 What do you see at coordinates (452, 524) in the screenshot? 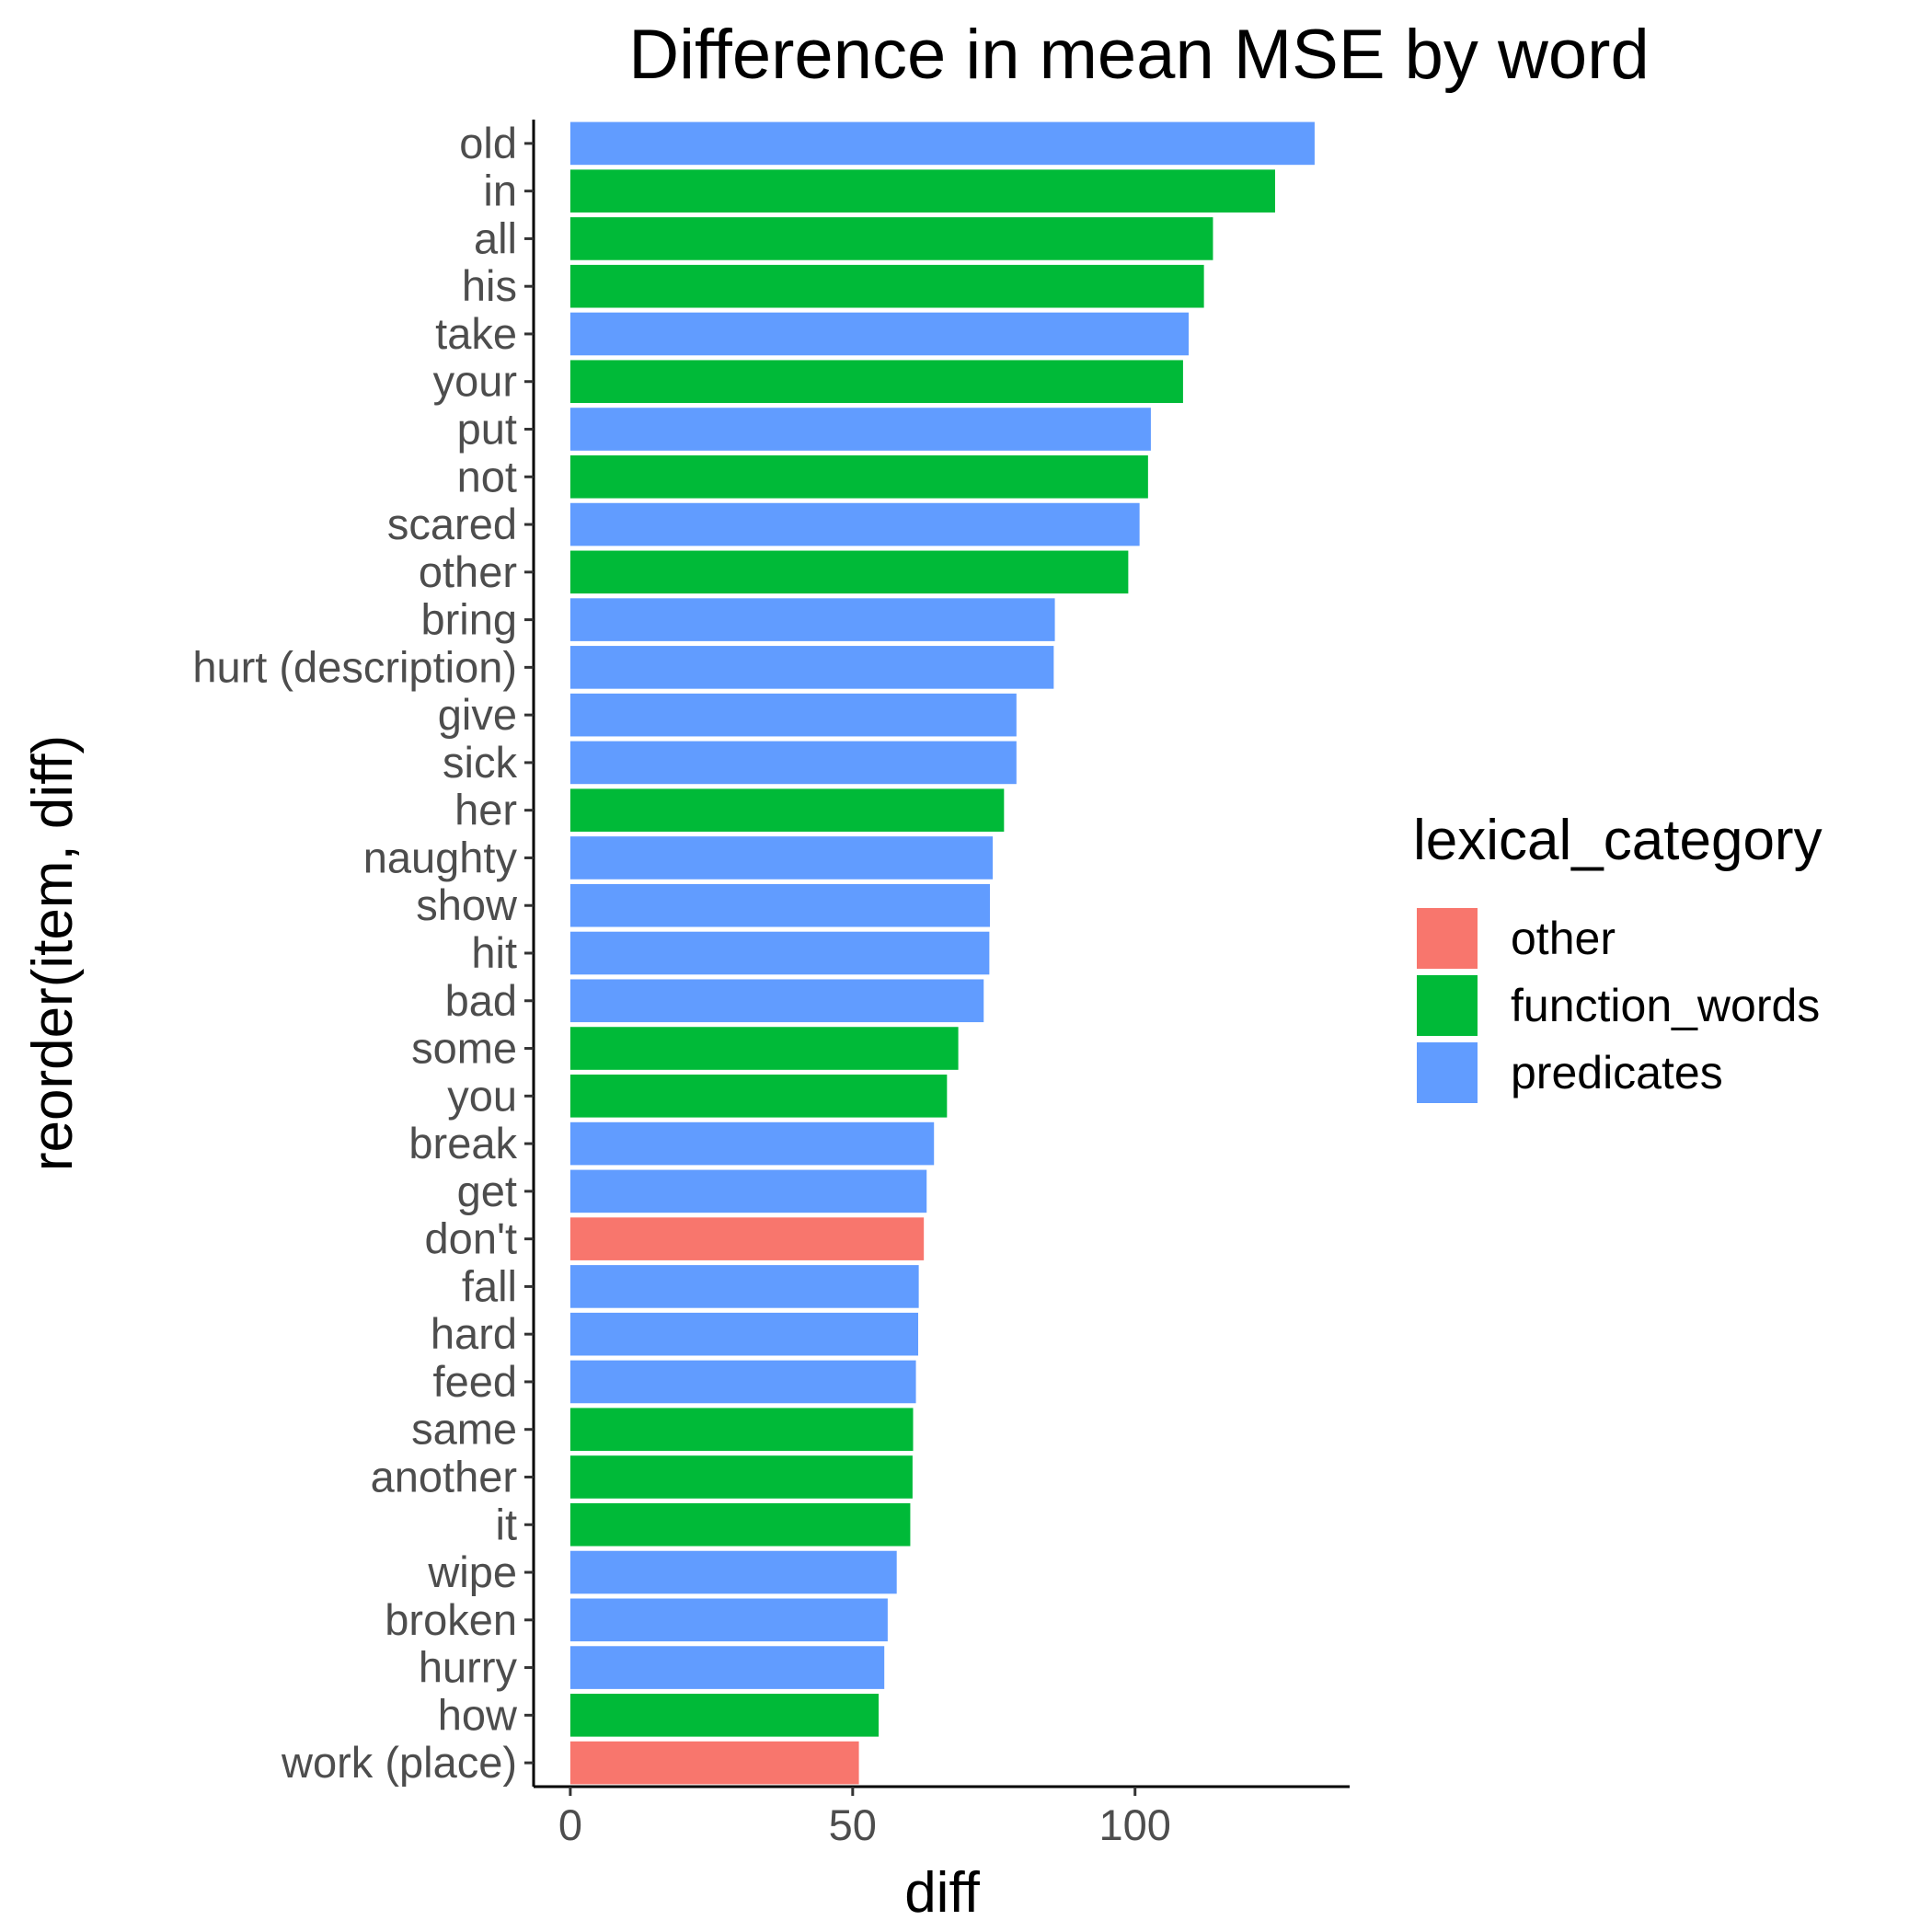
I see `y-tick-label: scared` at bounding box center [452, 524].